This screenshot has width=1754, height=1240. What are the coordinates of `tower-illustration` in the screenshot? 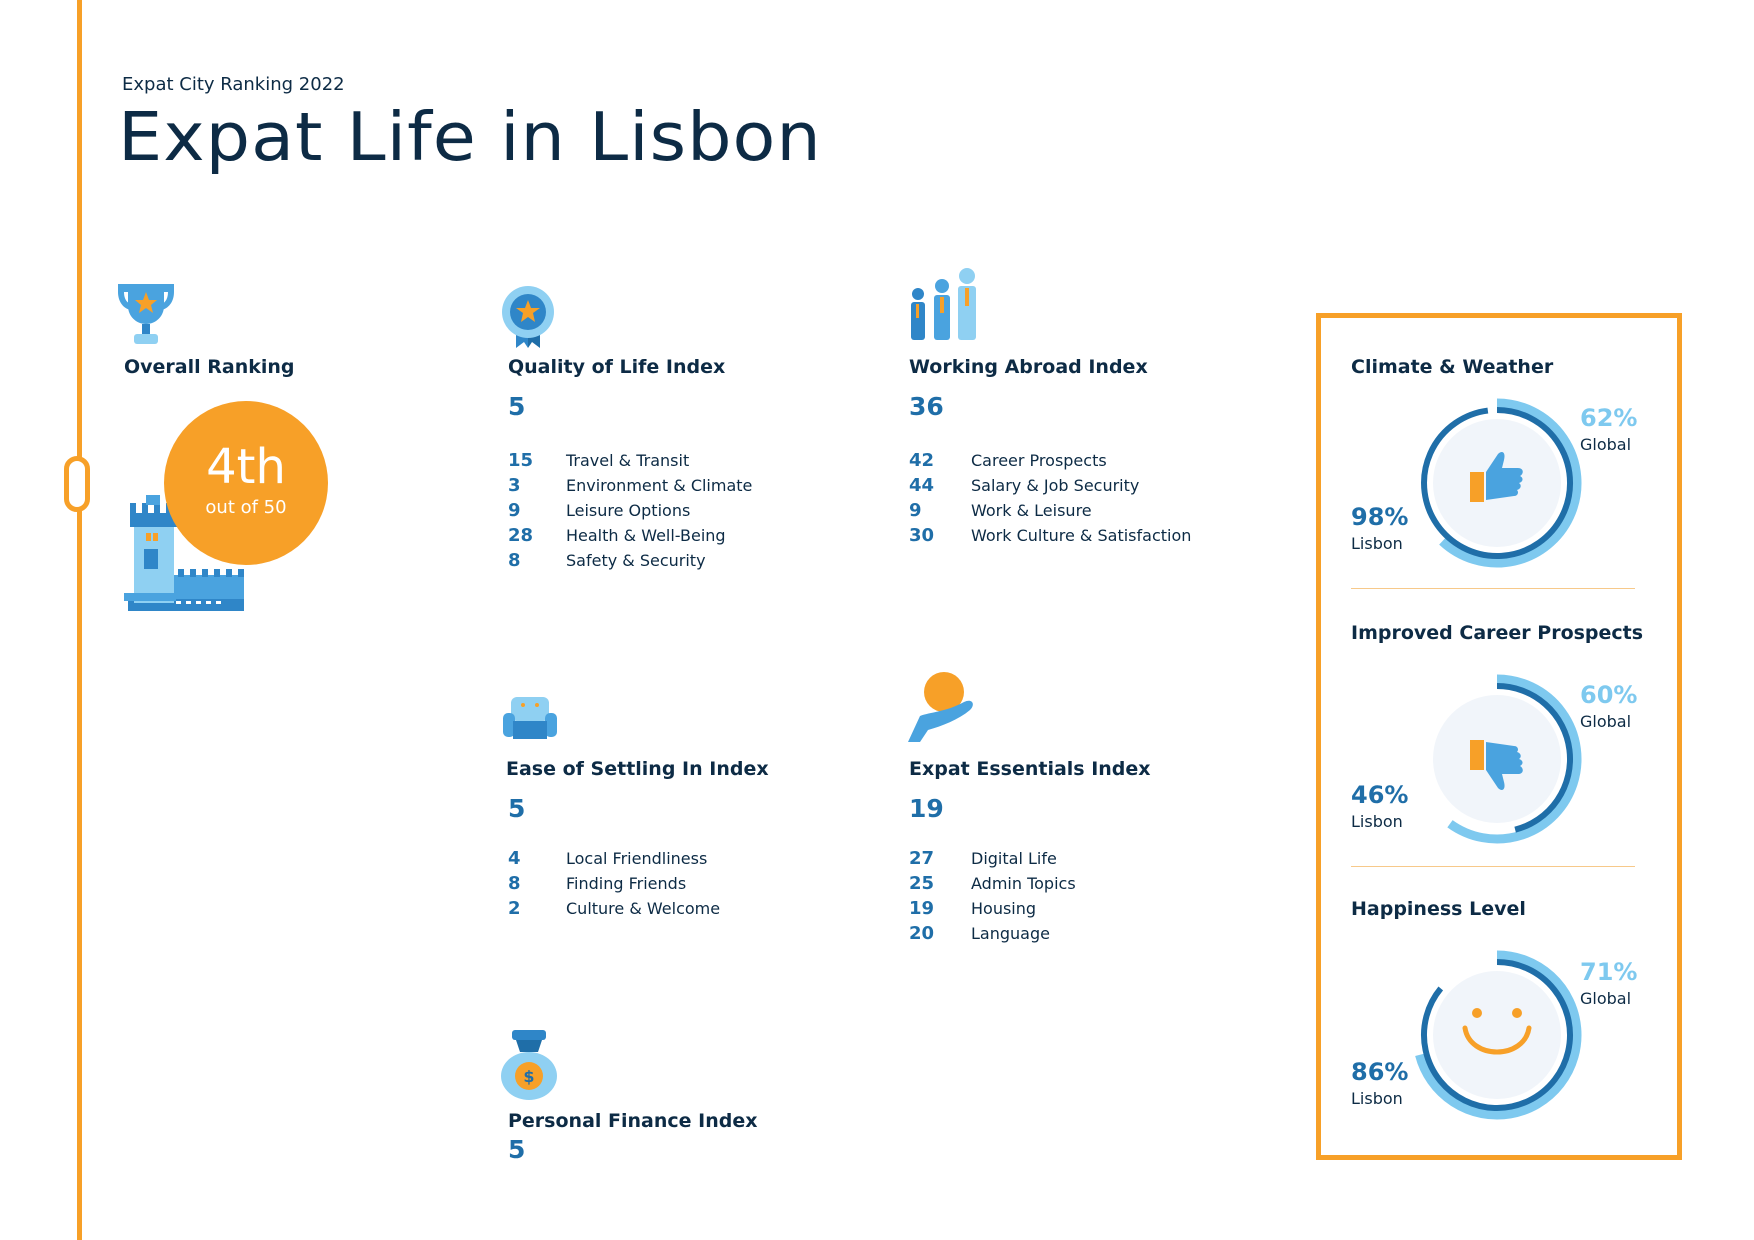 It's located at (184, 553).